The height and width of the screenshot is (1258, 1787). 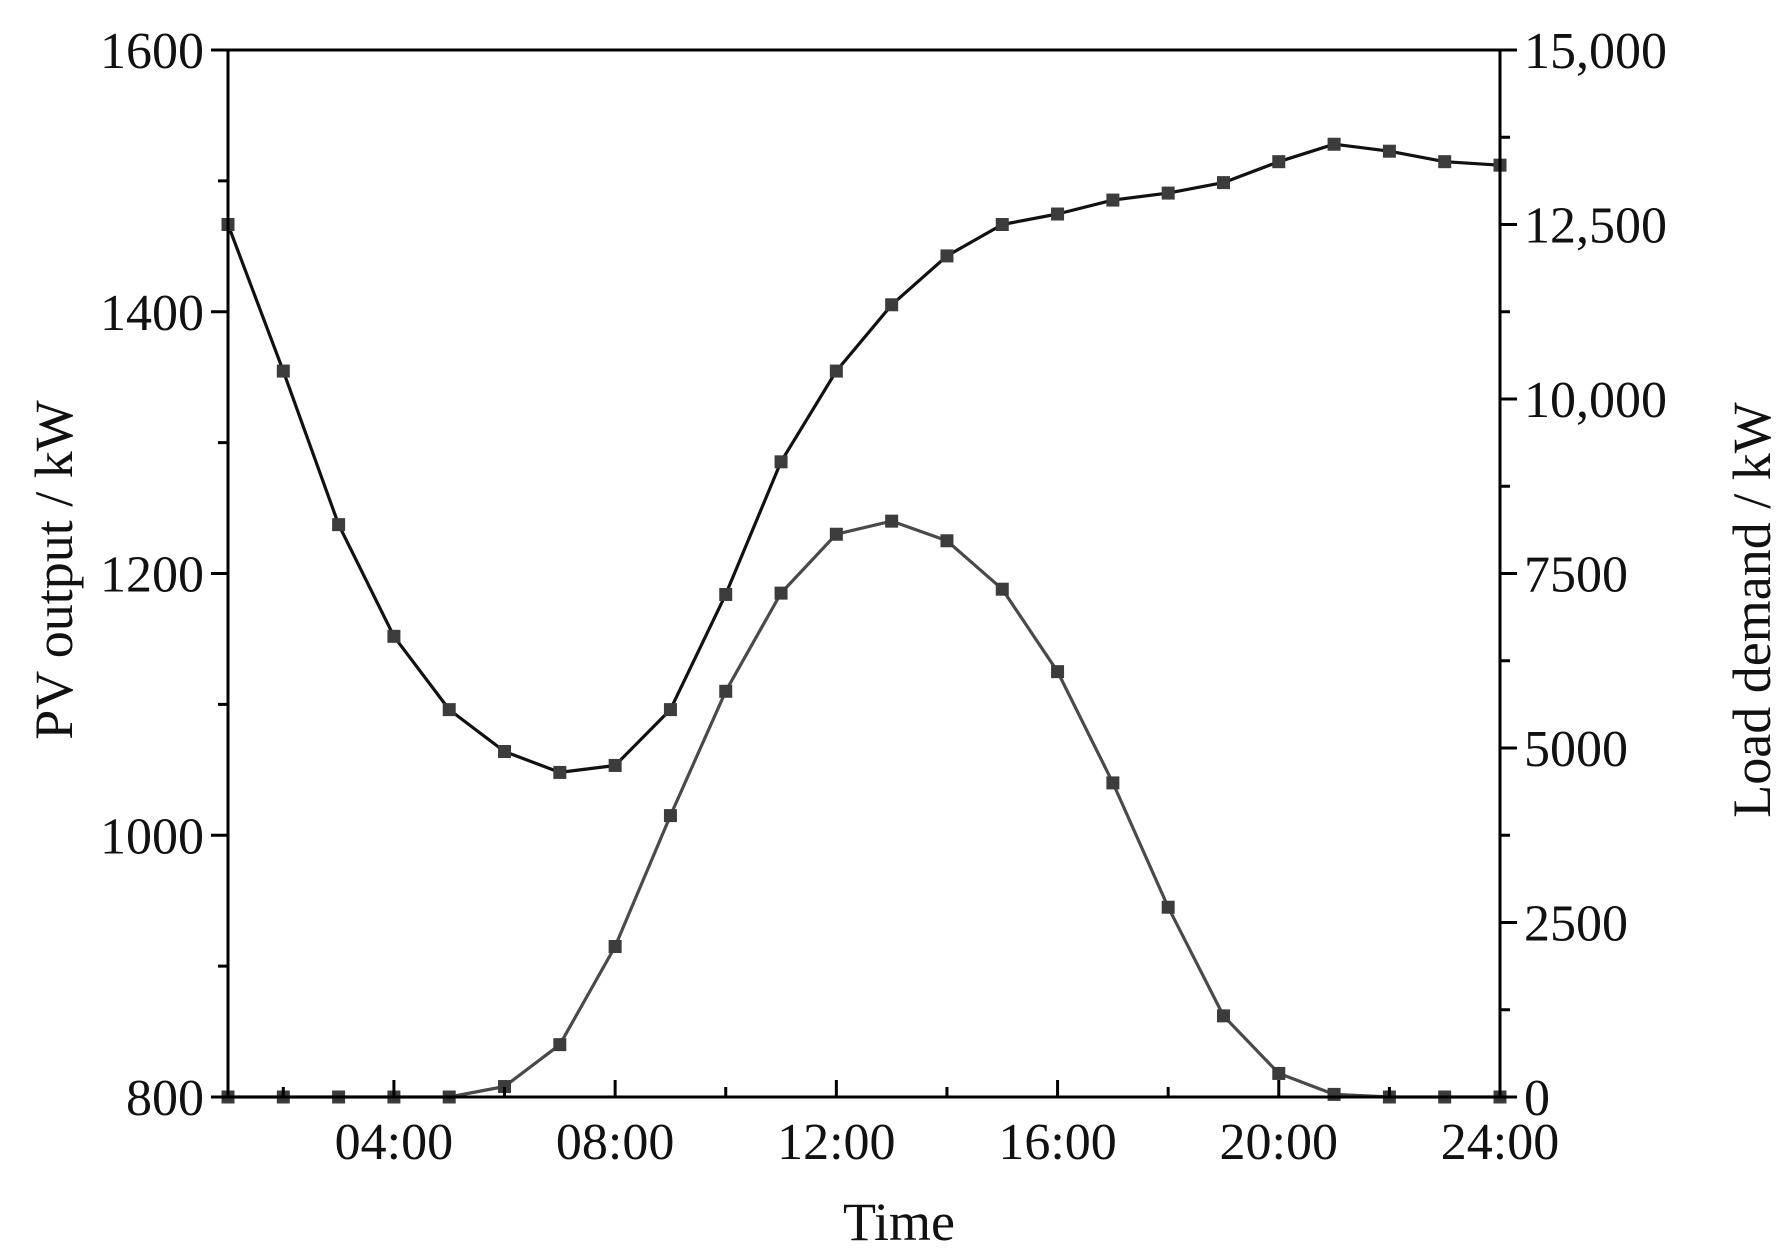 What do you see at coordinates (836, 1142) in the screenshot?
I see `x-tick-label: 12:00` at bounding box center [836, 1142].